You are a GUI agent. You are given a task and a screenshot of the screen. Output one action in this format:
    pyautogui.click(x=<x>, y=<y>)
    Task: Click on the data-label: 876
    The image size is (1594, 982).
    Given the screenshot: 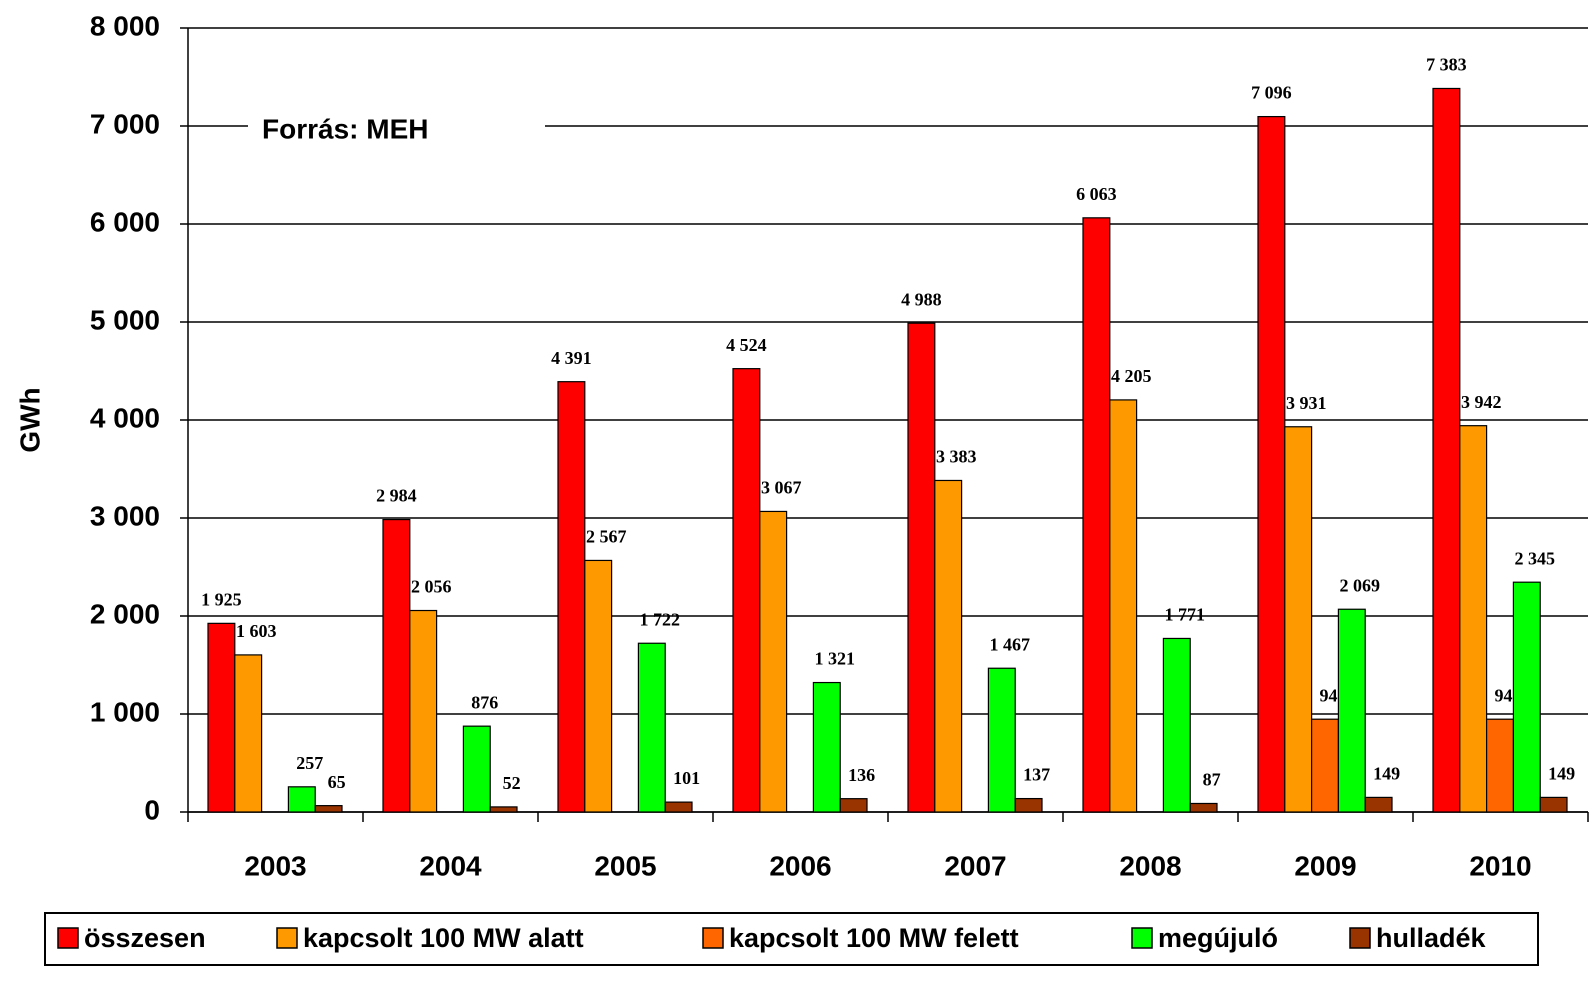 What is the action you would take?
    pyautogui.click(x=484, y=702)
    